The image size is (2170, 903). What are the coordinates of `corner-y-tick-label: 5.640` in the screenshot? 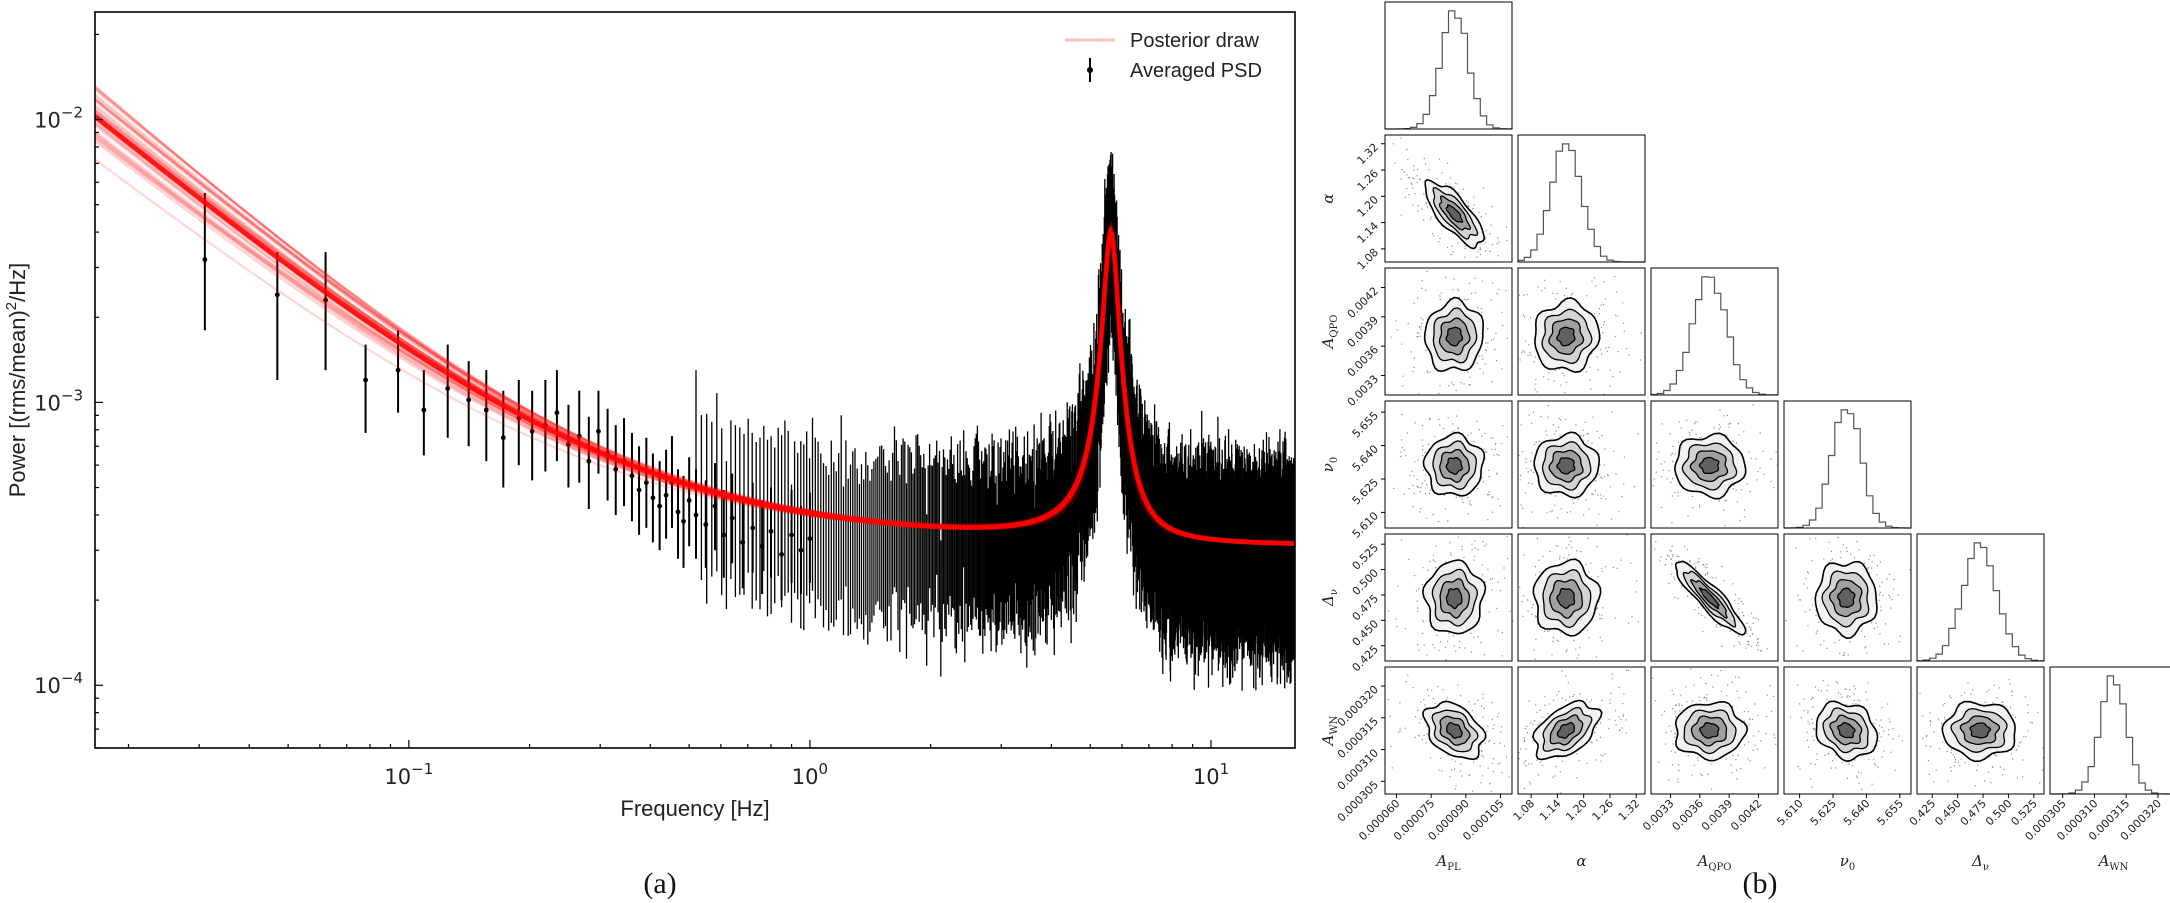 It's located at (1365, 458).